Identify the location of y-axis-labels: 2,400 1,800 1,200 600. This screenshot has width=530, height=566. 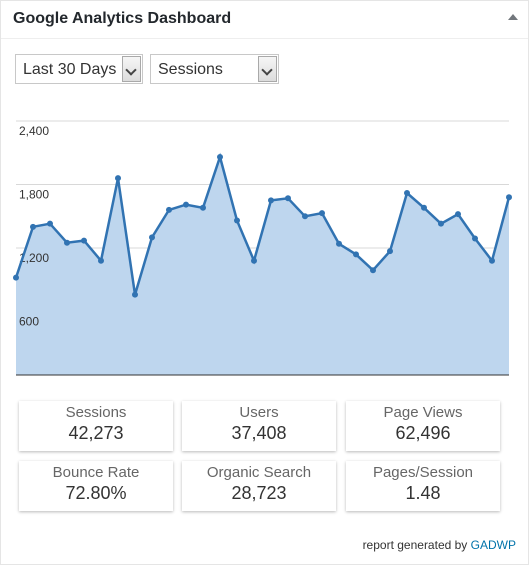
(34, 226).